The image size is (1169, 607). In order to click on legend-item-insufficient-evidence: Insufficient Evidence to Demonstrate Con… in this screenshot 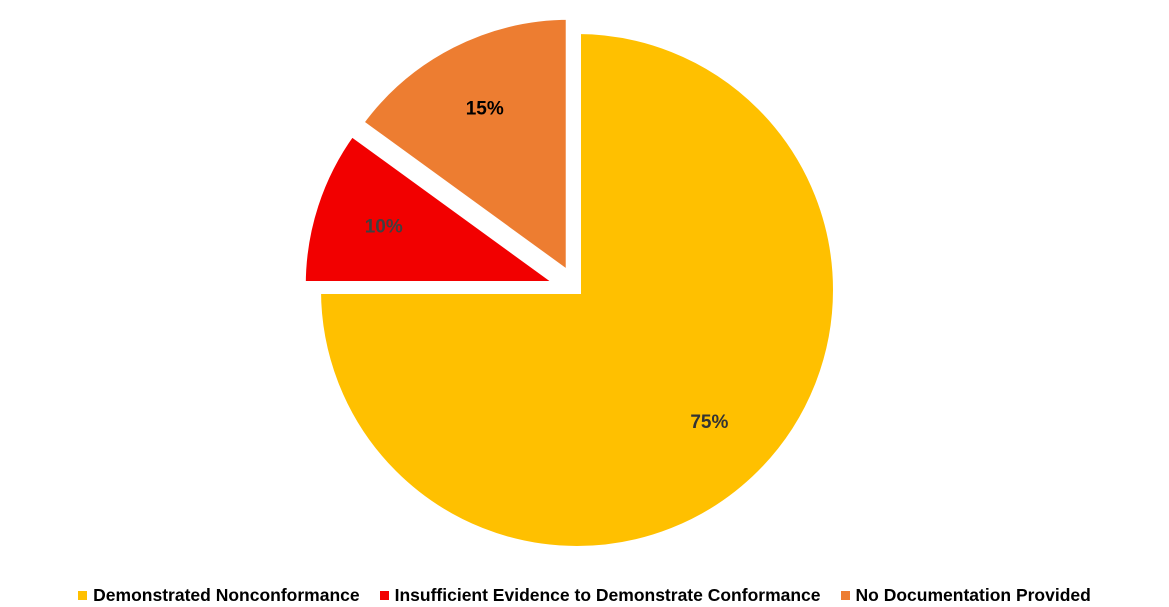, I will do `click(600, 595)`.